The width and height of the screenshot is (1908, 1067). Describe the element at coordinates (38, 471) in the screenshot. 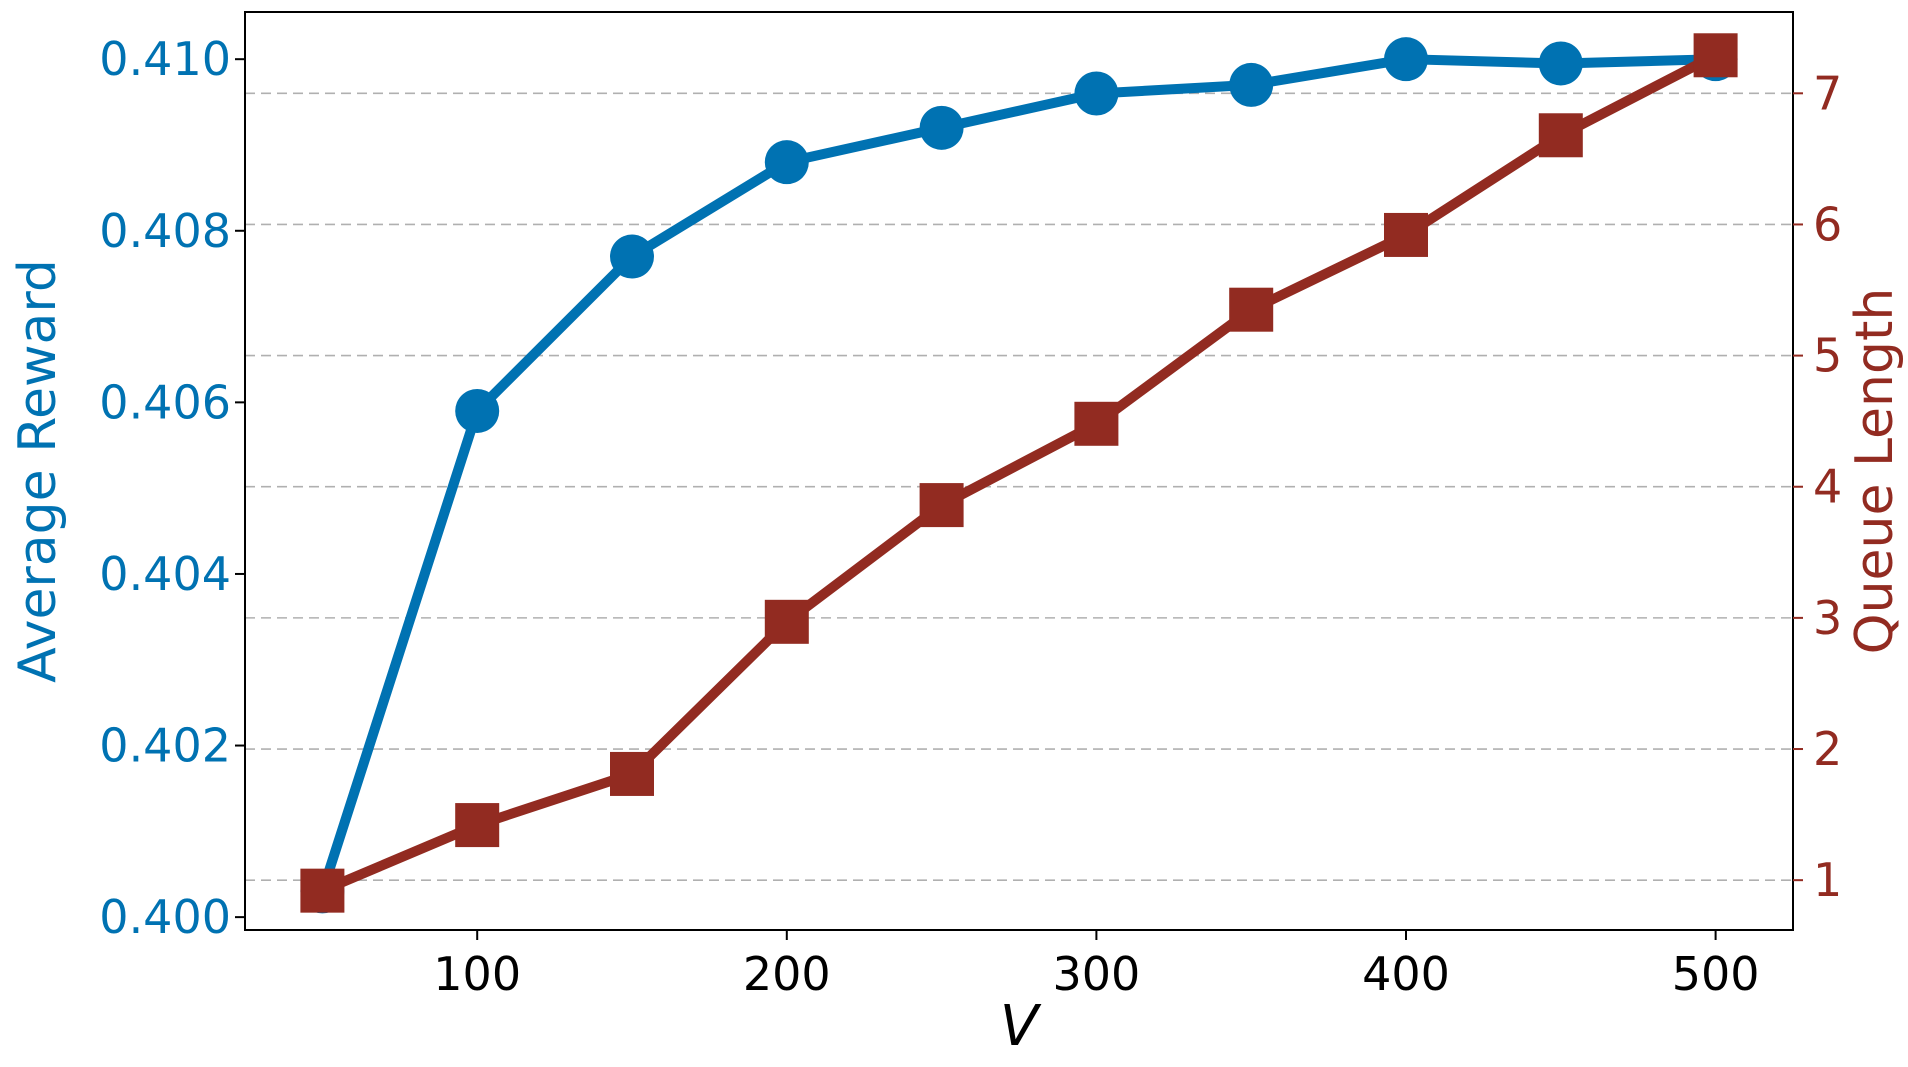

I see `left-y-axis-label: Average Reward` at that location.